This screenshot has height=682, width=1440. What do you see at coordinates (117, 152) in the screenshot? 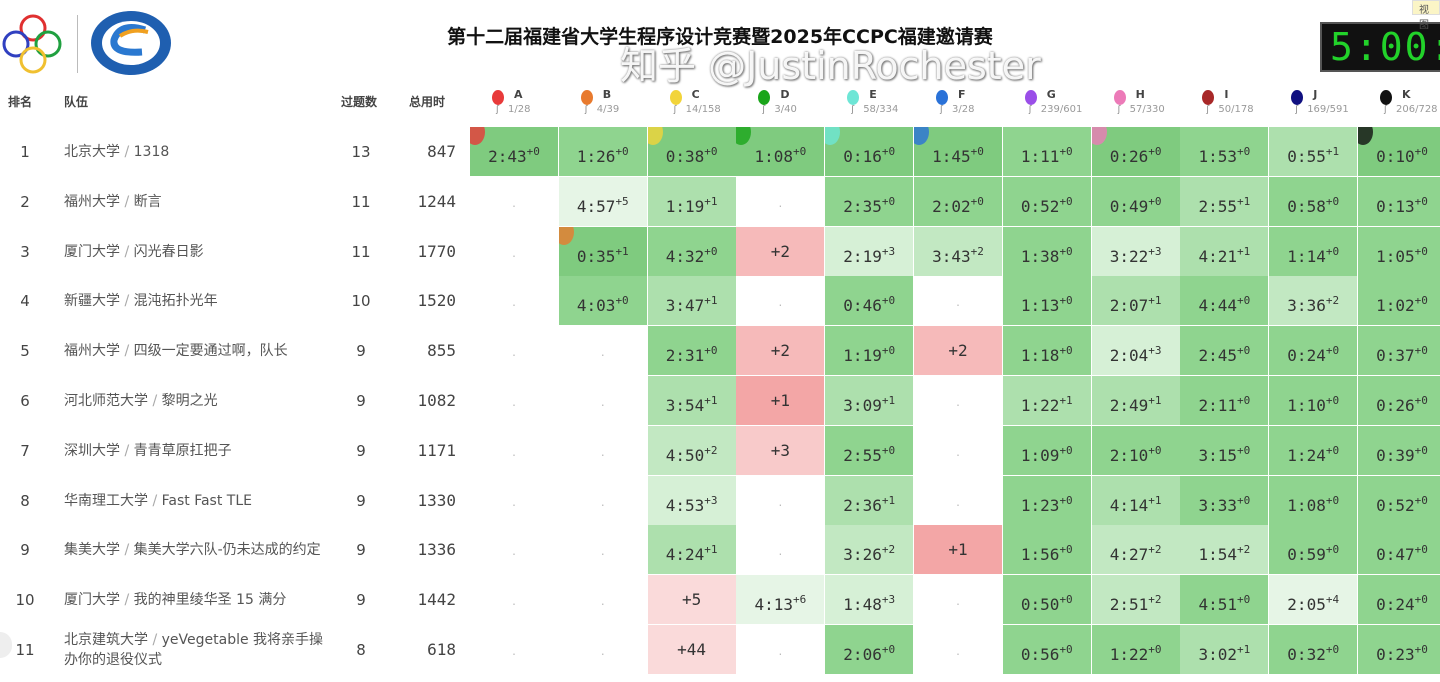
I see `team-cell: 北京大学 / 1318` at bounding box center [117, 152].